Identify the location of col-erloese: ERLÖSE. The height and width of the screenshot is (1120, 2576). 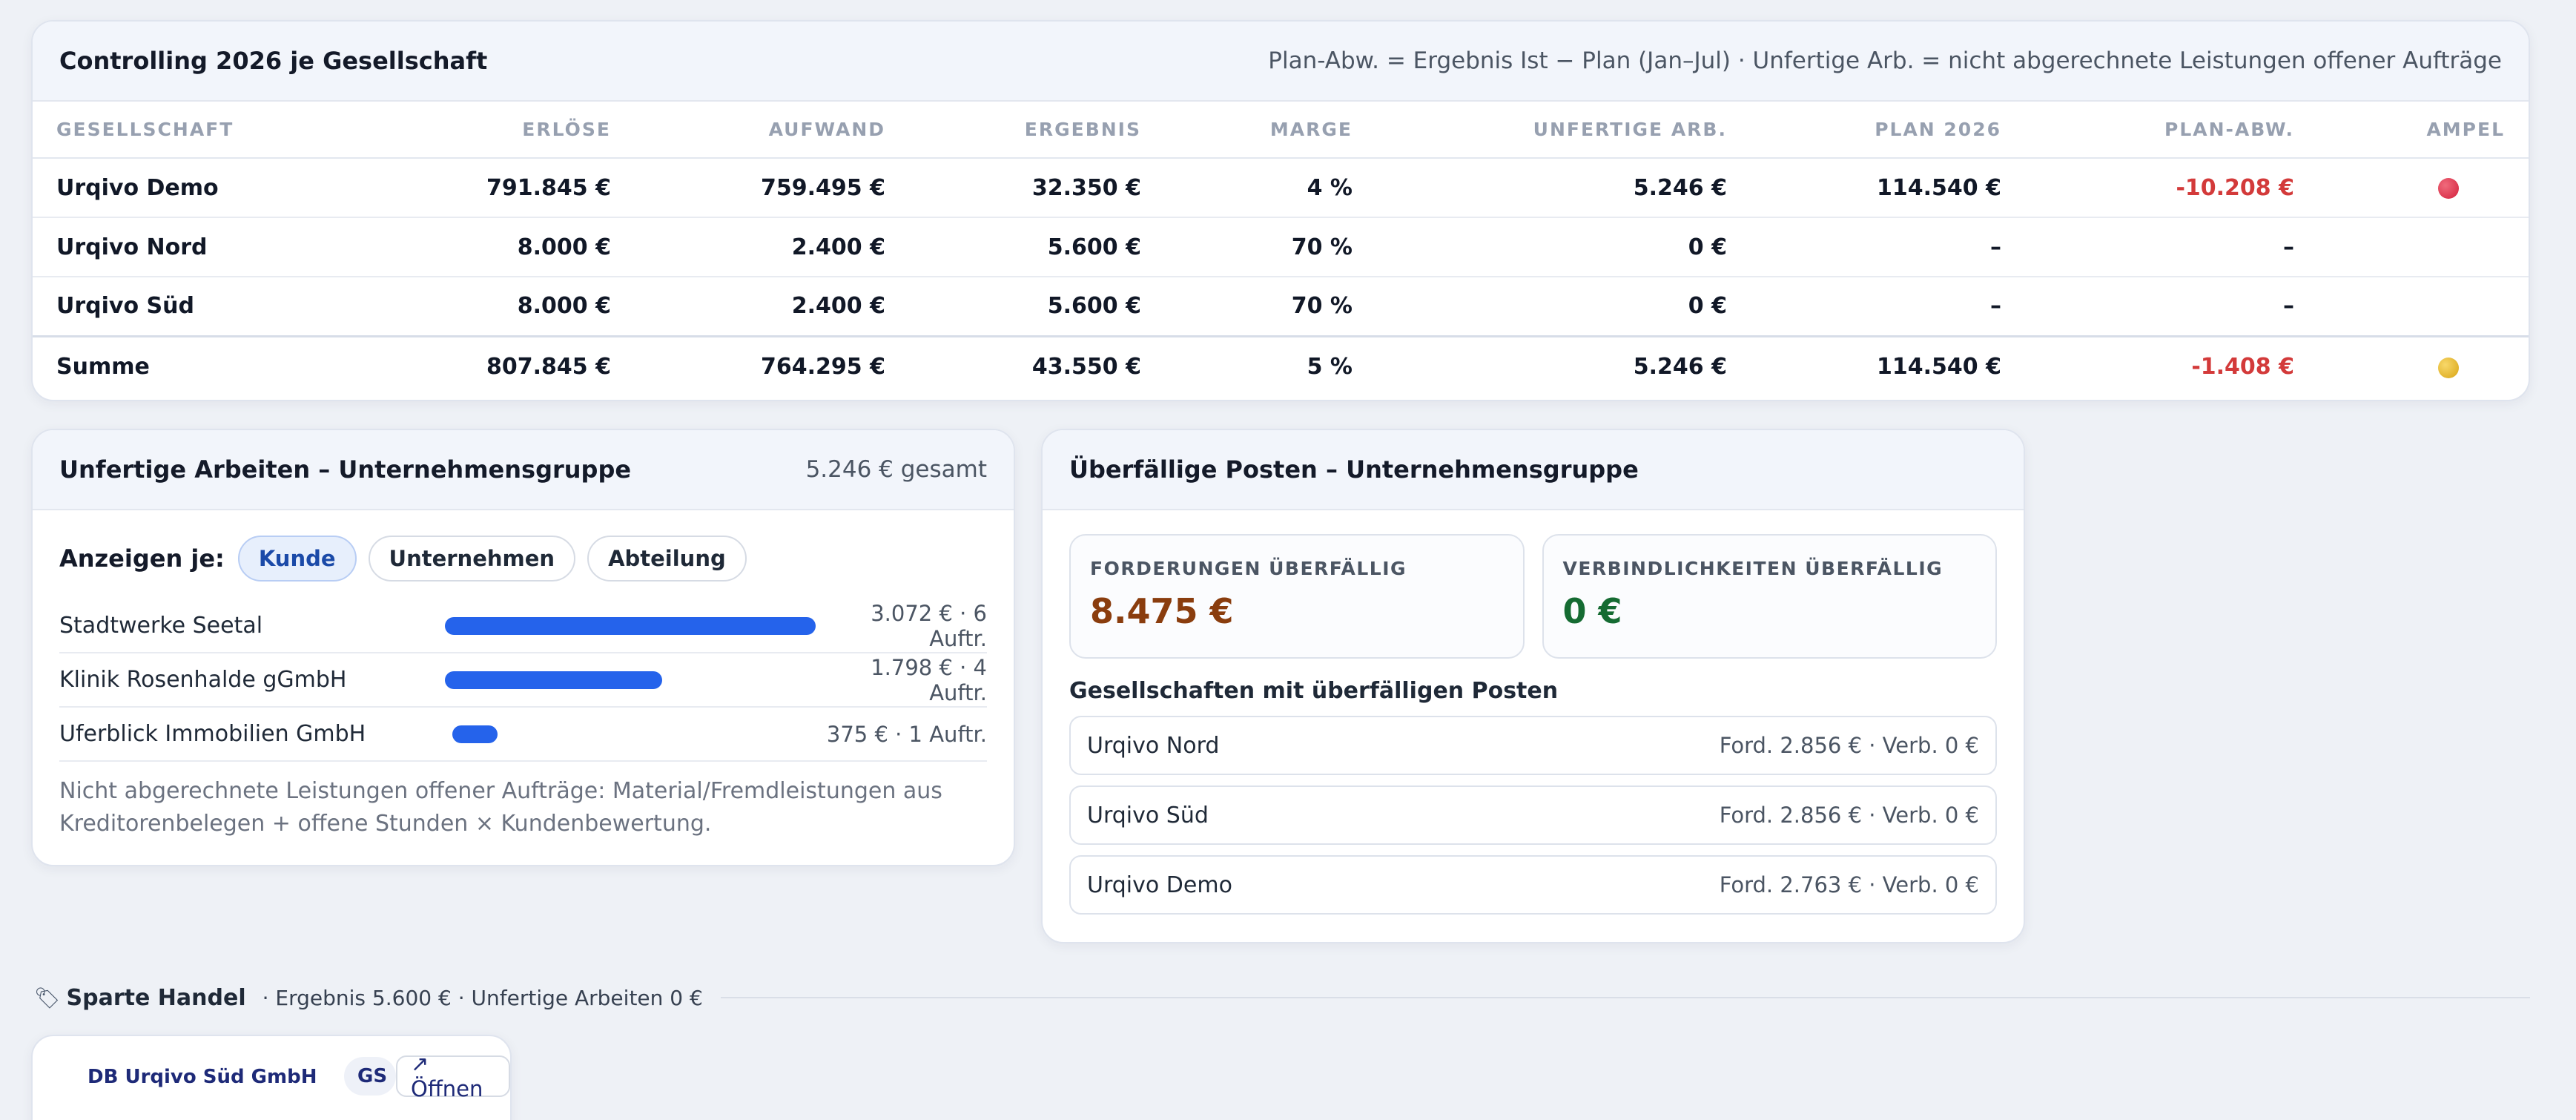
(470, 131).